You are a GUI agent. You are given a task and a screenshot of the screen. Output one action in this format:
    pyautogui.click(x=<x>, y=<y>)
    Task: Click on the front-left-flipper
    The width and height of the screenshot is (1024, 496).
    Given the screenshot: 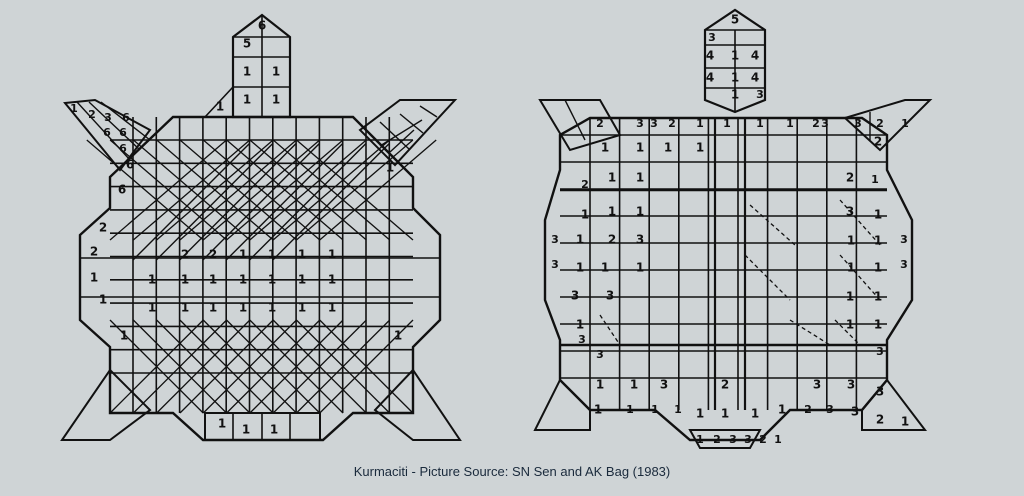 What is the action you would take?
    pyautogui.click(x=580, y=125)
    